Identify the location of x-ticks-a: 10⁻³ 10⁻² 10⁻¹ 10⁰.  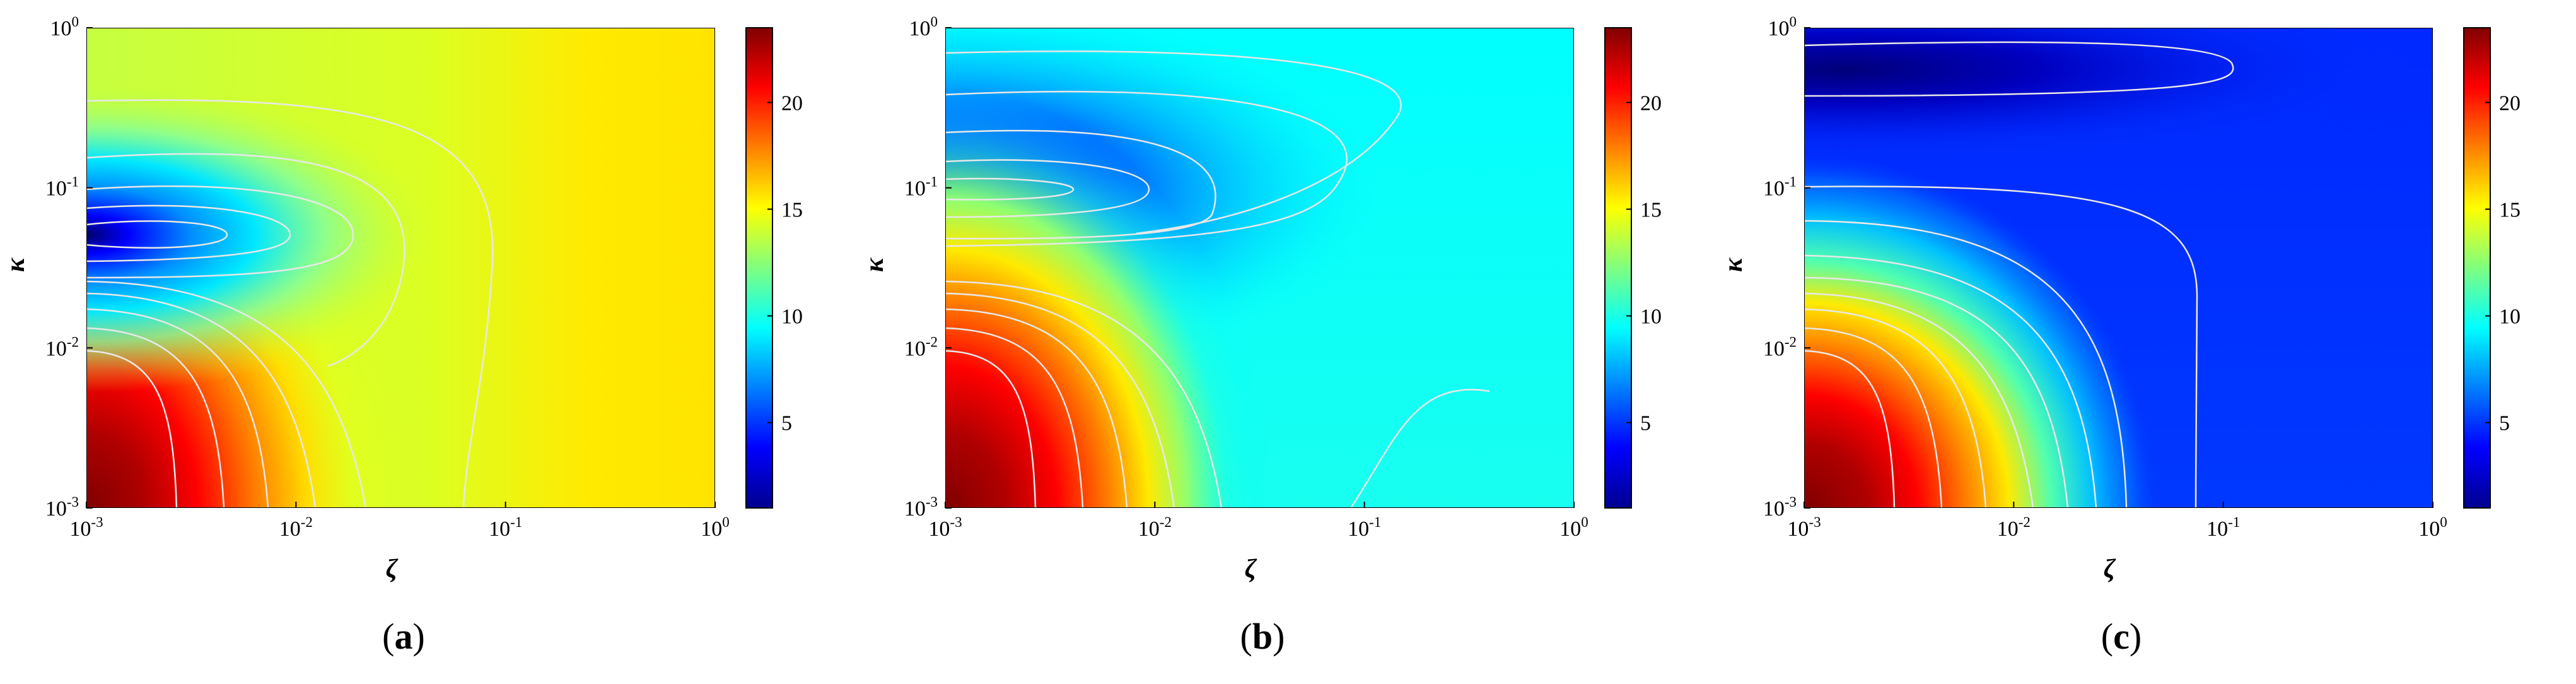
(400, 521).